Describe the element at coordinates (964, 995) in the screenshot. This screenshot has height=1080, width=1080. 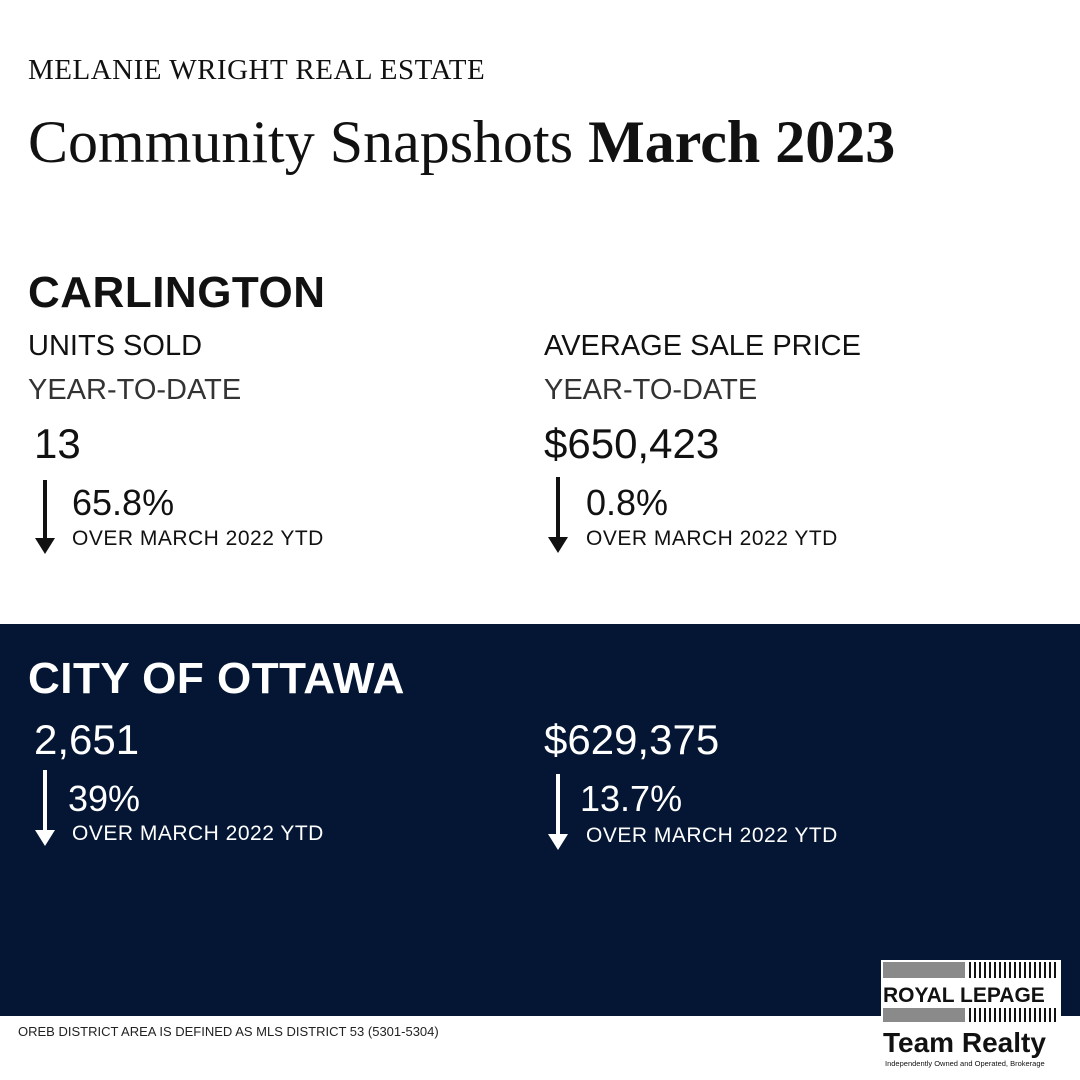
I see `logo-line1: ROYAL LEPAGE` at that location.